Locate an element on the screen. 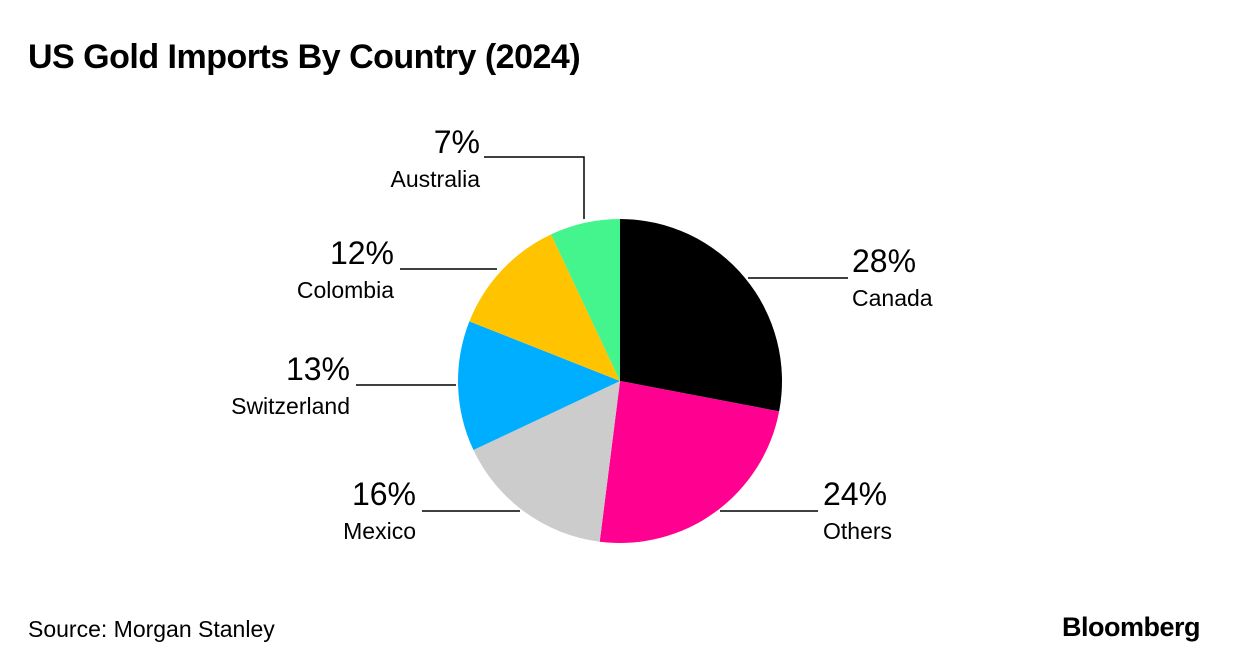 The height and width of the screenshot is (672, 1240). slice-percent-switzerland: 13% is located at coordinates (318, 369).